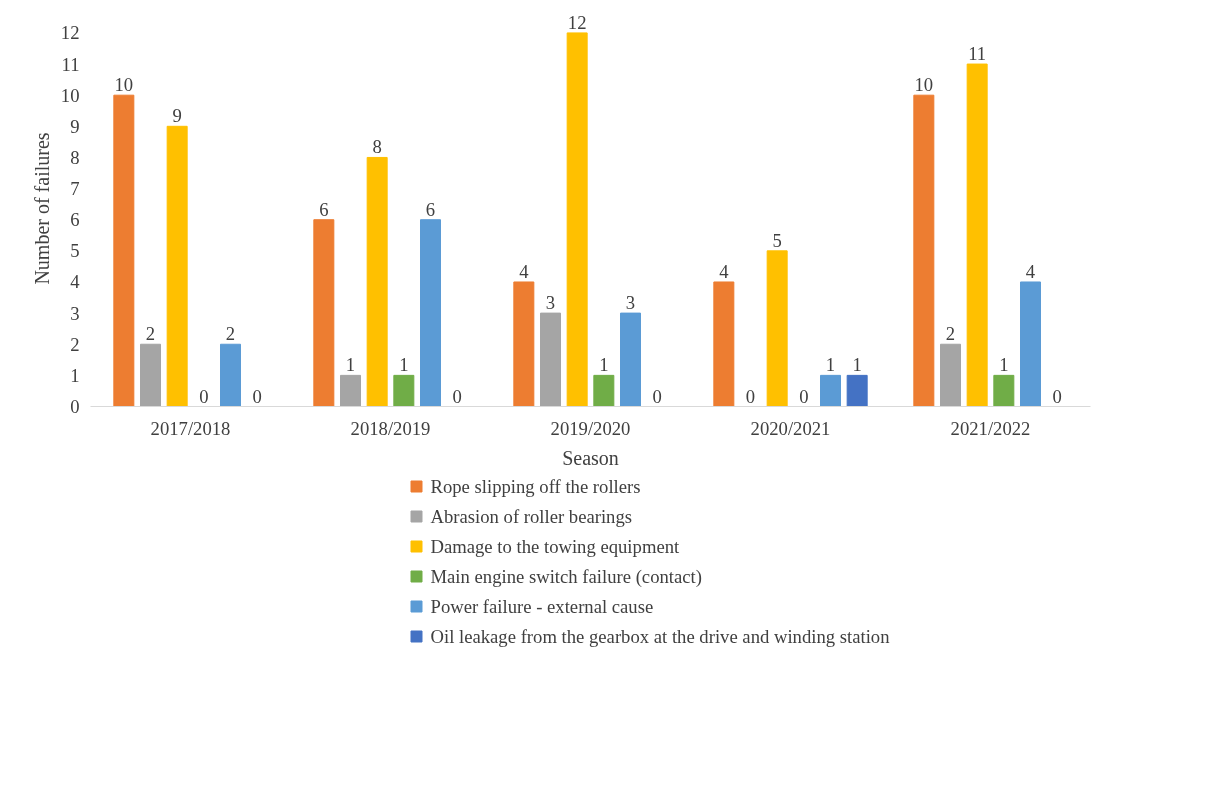 This screenshot has height=791, width=1214. Describe the element at coordinates (75, 406) in the screenshot. I see `y-tick-label: 0` at that location.